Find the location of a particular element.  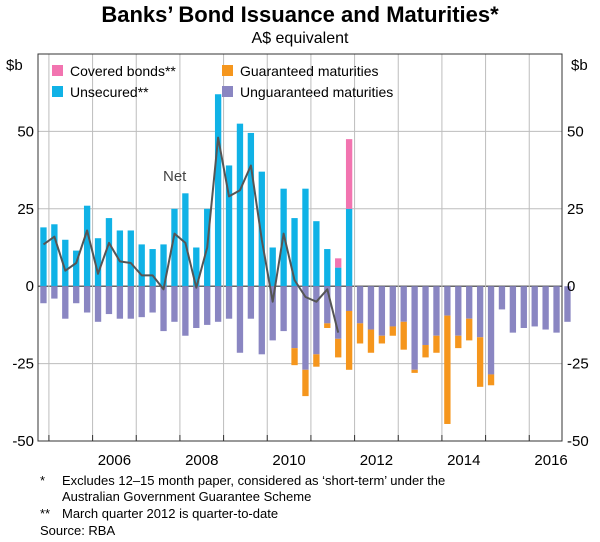

y-tick-right-label: 0 is located at coordinates (571, 286).